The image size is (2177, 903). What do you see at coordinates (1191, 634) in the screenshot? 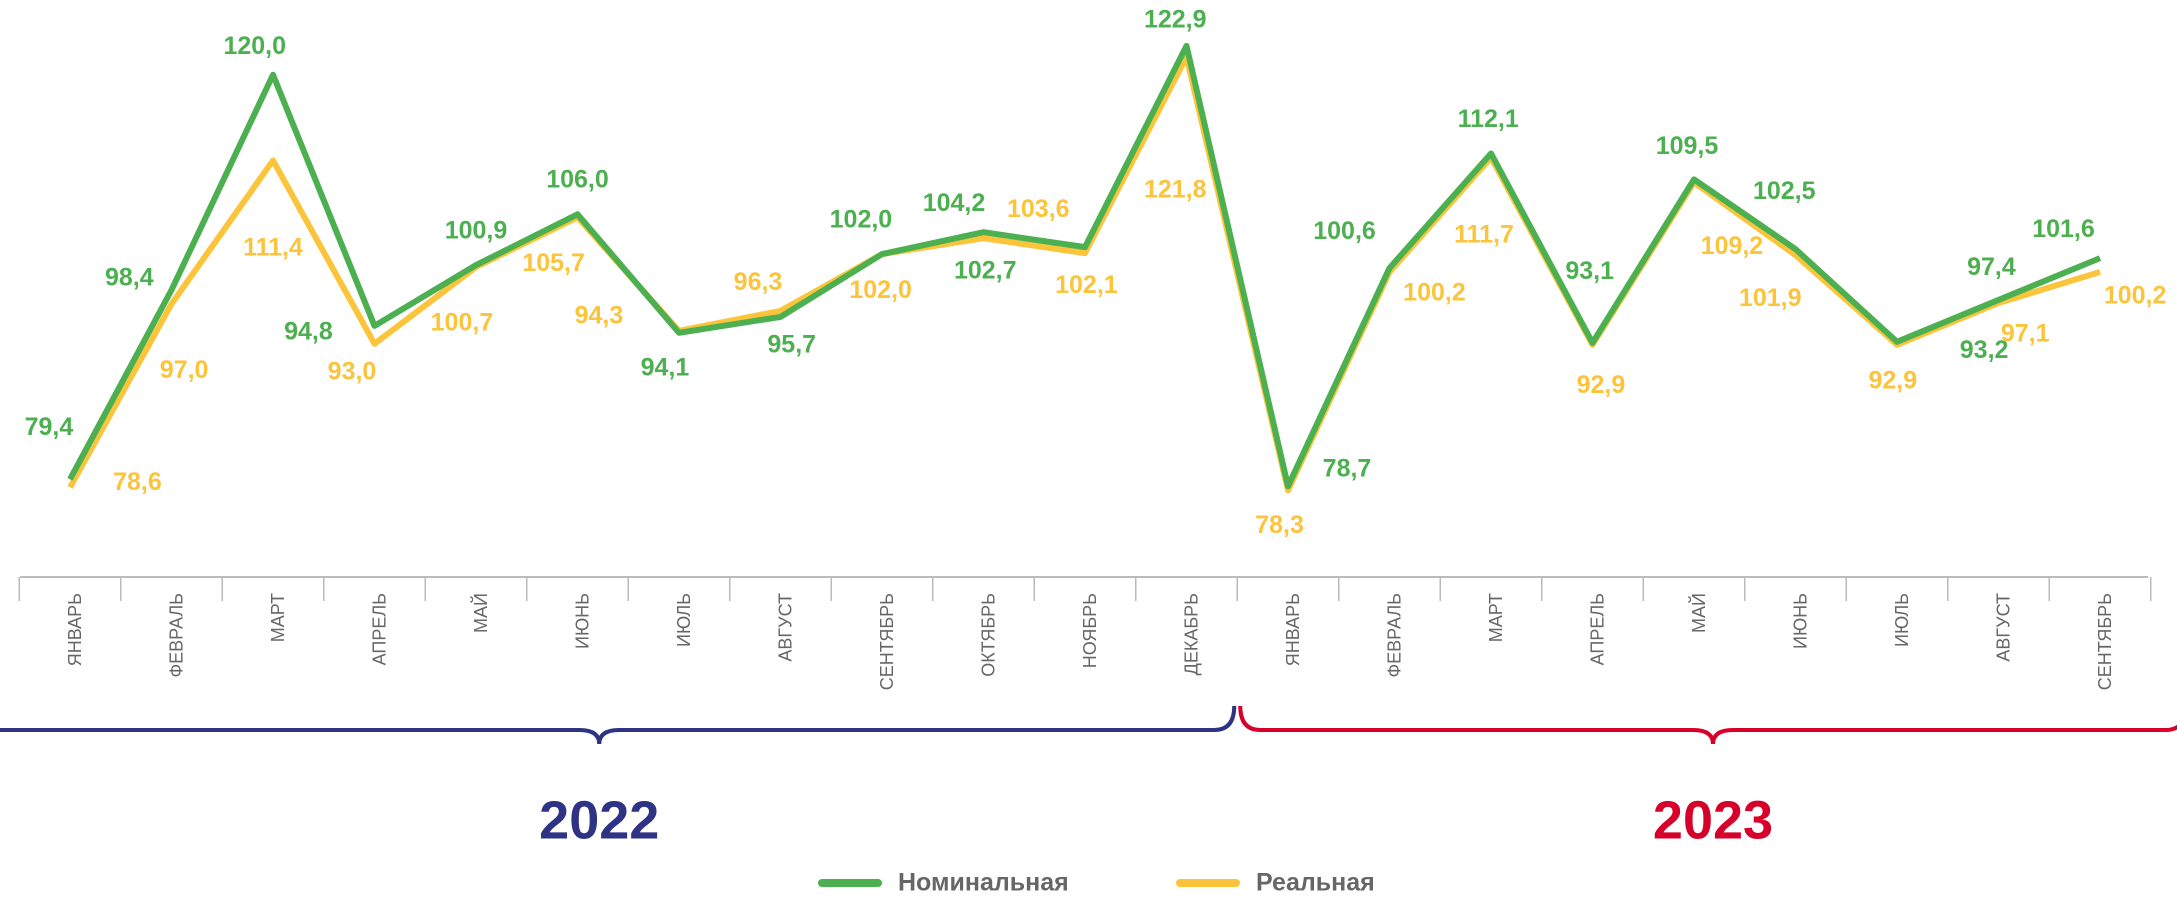
I see `x-tick-label: ДЕКАБРЬ` at bounding box center [1191, 634].